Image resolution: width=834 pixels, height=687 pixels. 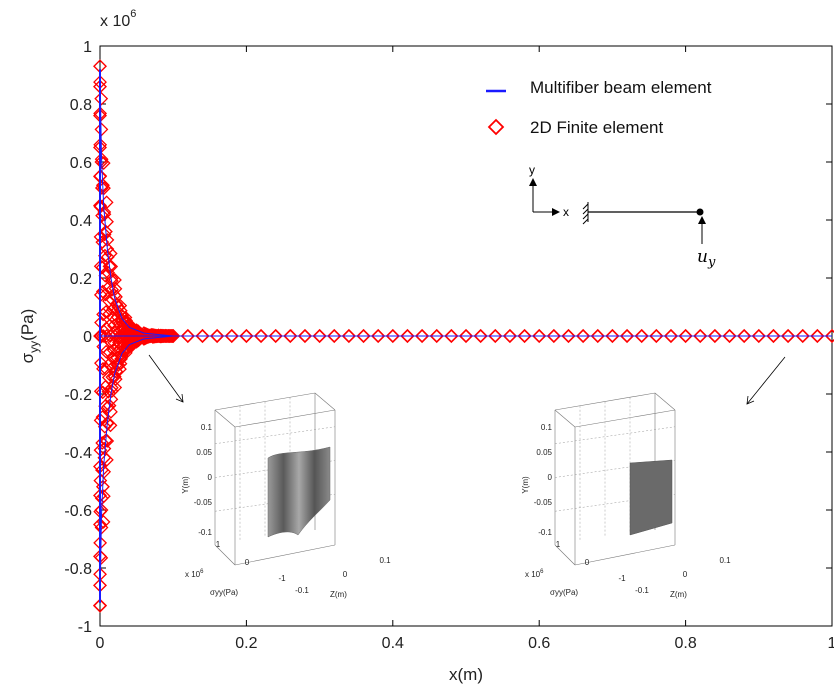 I want to click on schematic-load-main: u, so click(x=702, y=257).